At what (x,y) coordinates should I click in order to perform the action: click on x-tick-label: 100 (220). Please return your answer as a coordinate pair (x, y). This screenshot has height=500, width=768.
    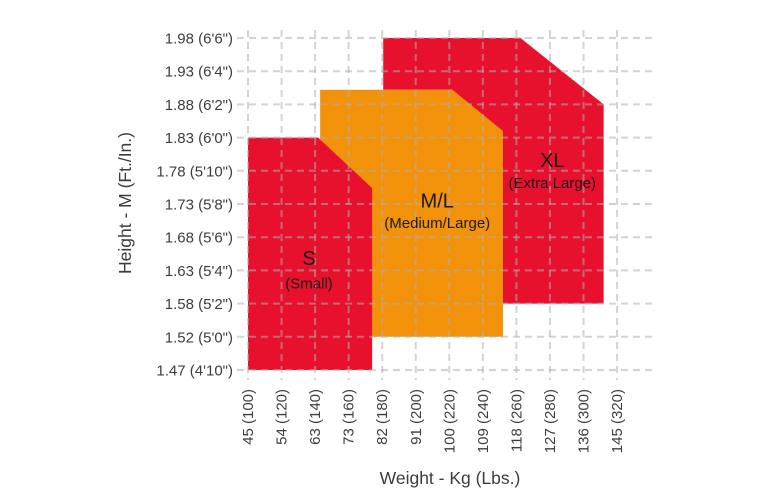
    Looking at the image, I should click on (449, 421).